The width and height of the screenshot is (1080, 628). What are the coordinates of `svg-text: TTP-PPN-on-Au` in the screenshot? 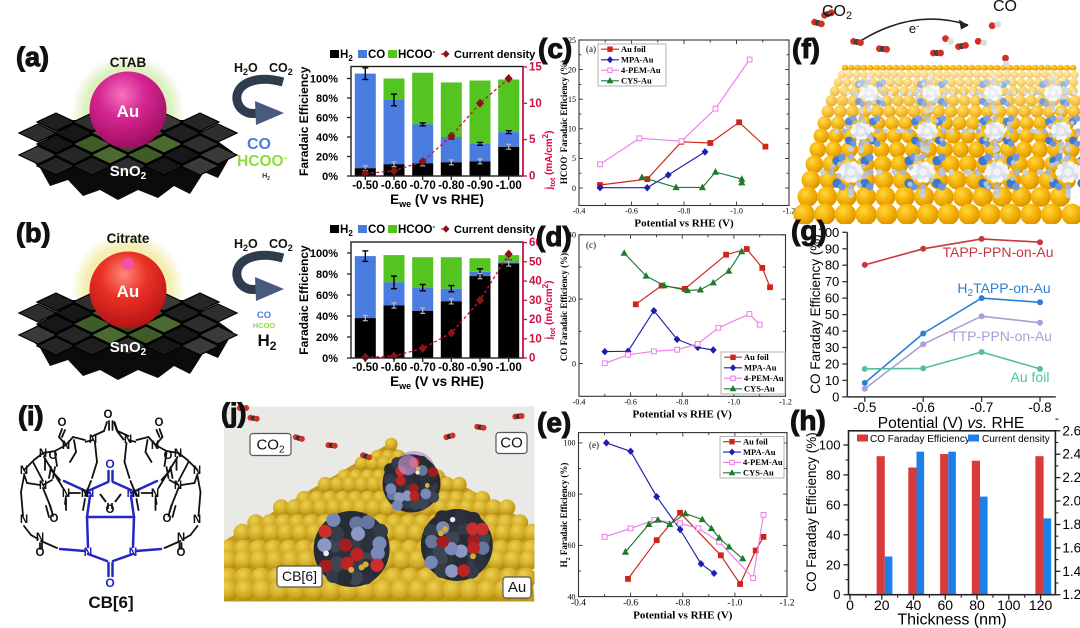 It's located at (1001, 336).